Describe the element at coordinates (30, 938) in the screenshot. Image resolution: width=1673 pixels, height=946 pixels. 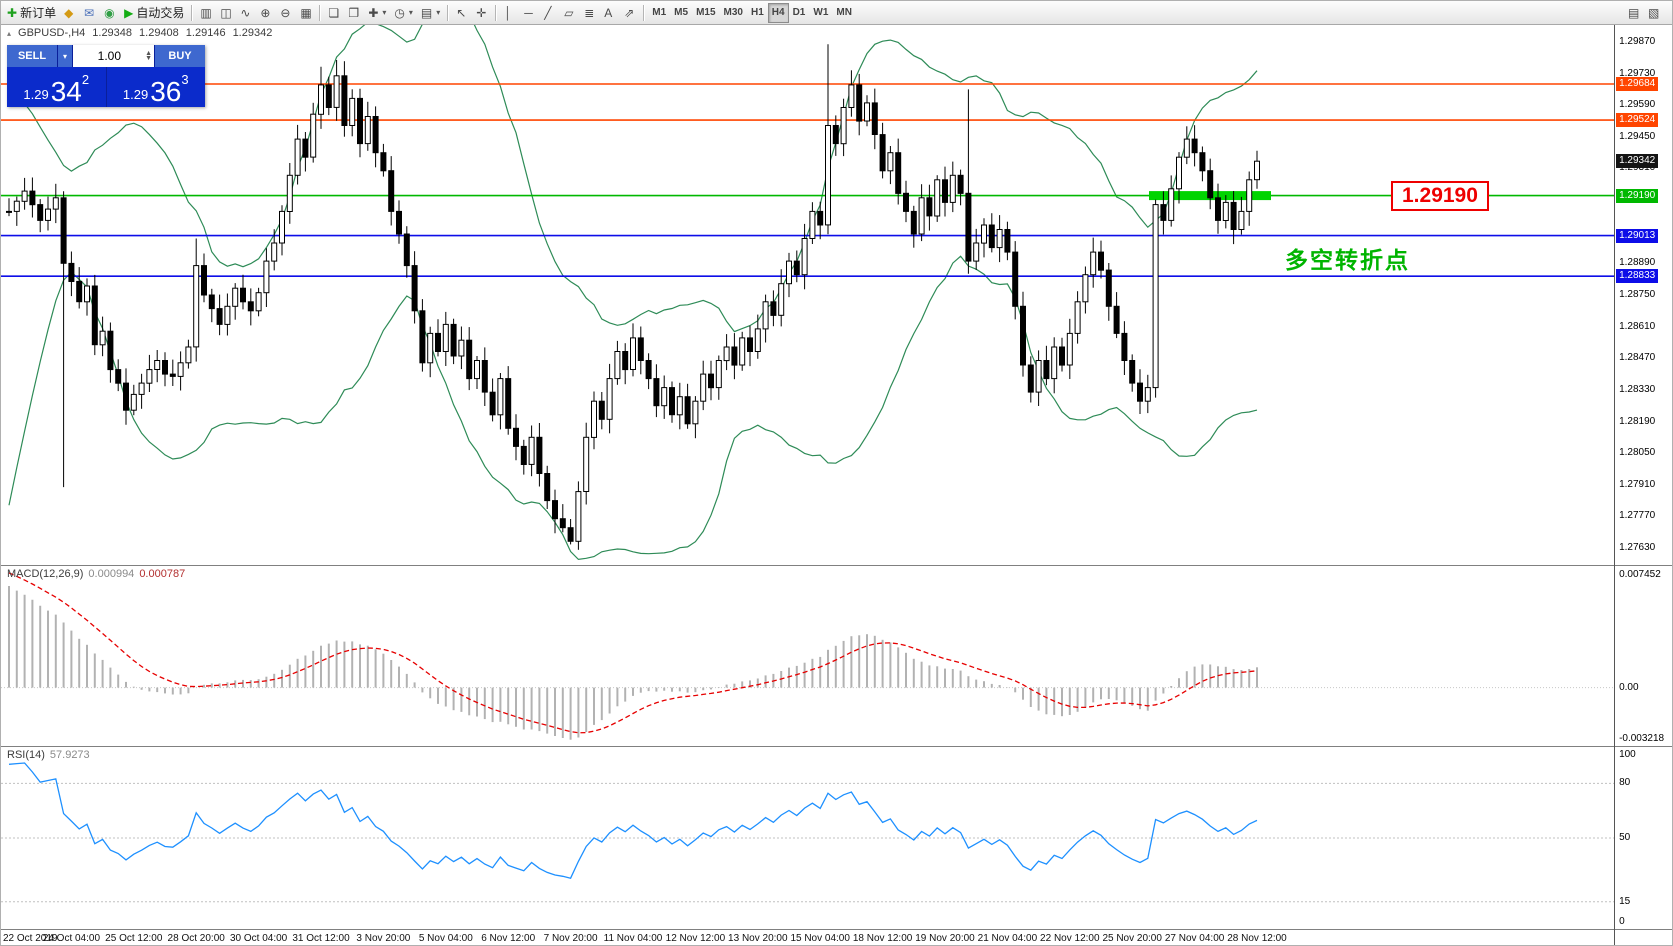
I see `time-axis-label: 22 Oct 2019` at that location.